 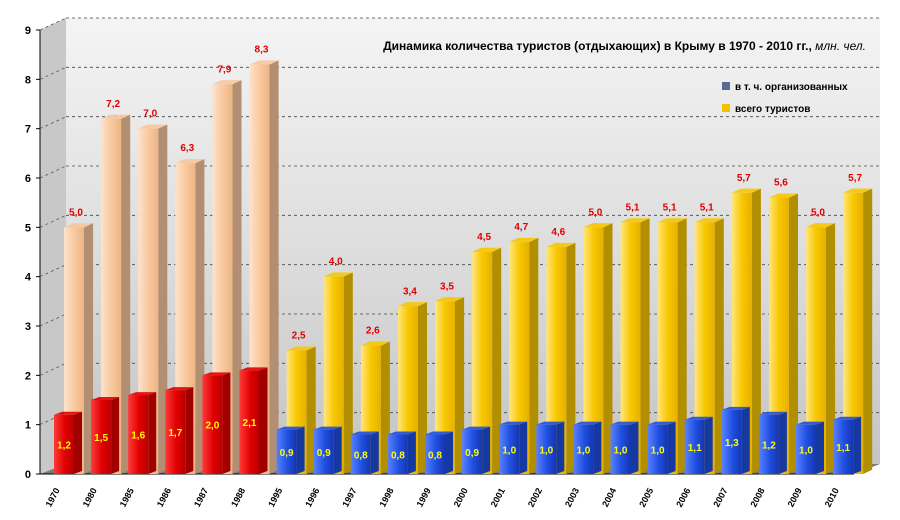 What do you see at coordinates (757, 497) in the screenshot?
I see `x-tick-label: 2008` at bounding box center [757, 497].